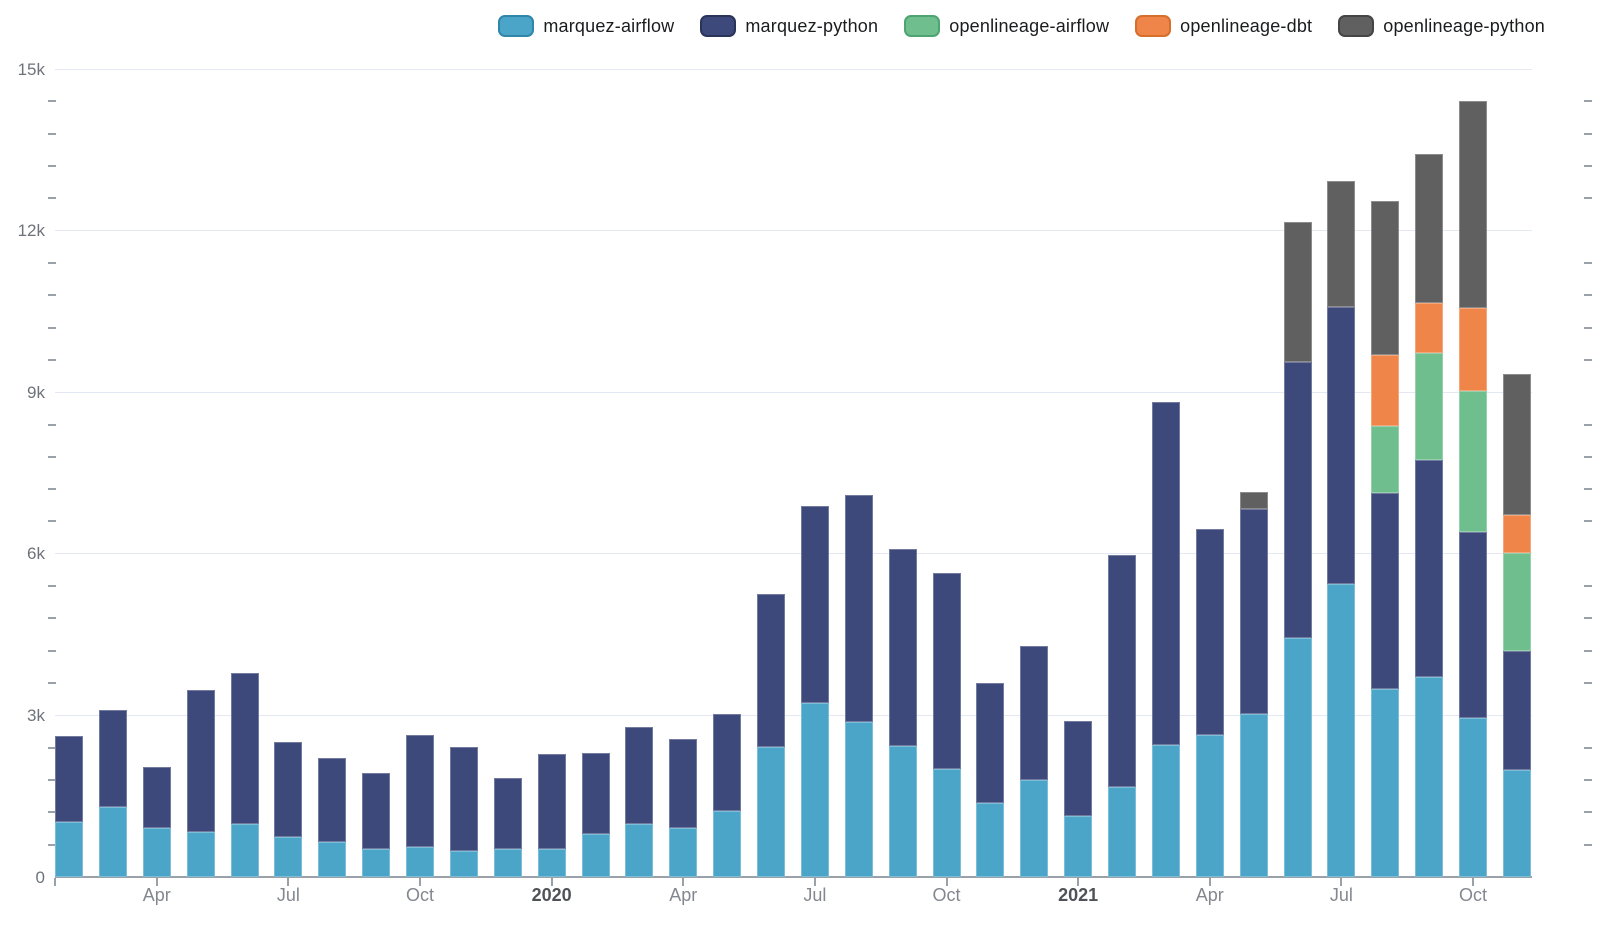 This screenshot has height=933, width=1600. What do you see at coordinates (789, 26) in the screenshot?
I see `legend-item-marquez-python: marquez-python` at bounding box center [789, 26].